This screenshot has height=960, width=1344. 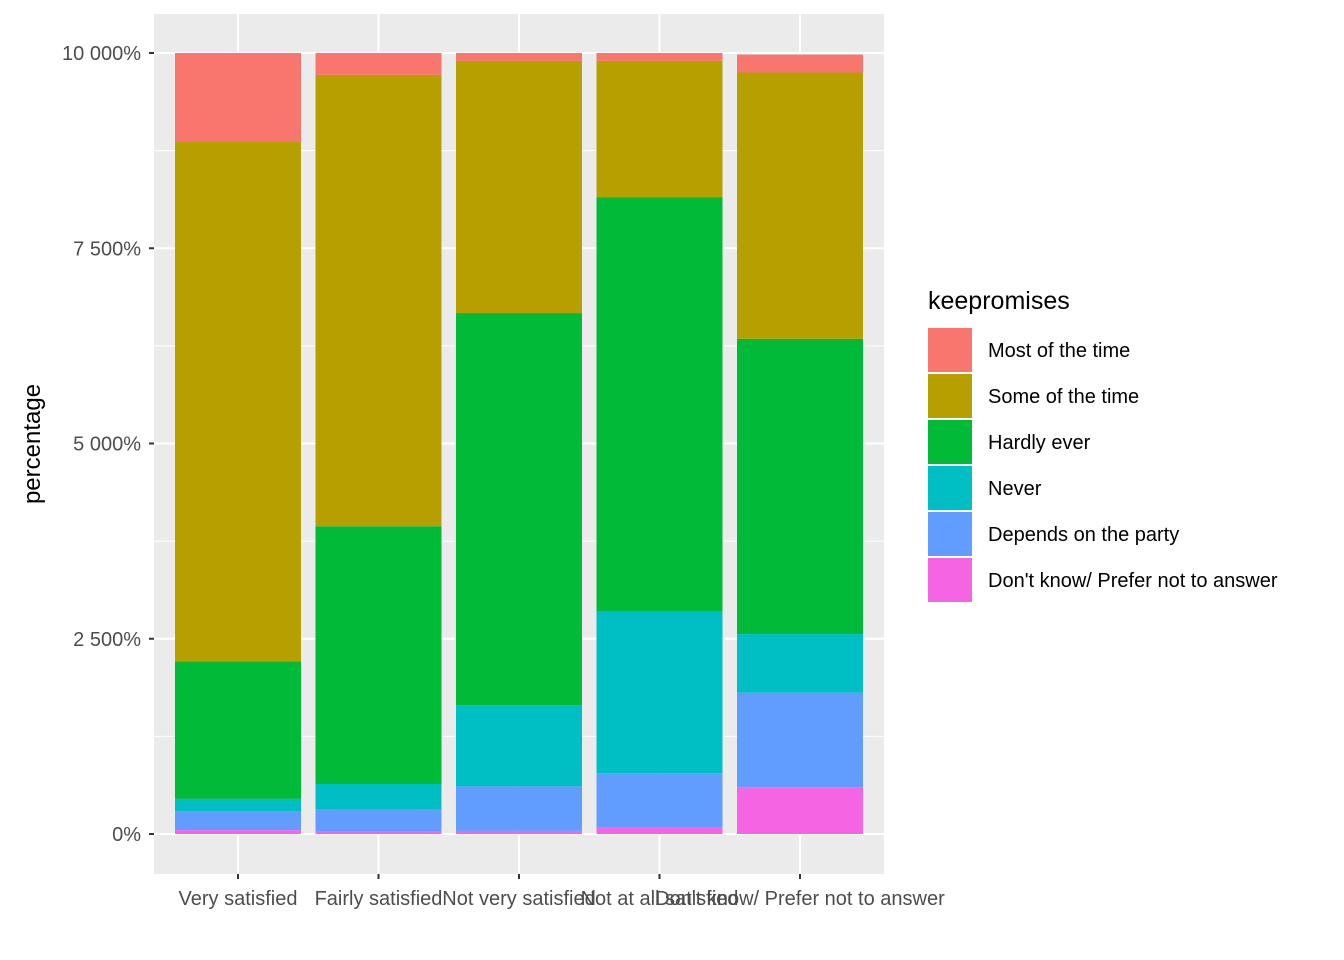 What do you see at coordinates (32, 444) in the screenshot?
I see `y-axis-title: percentage` at bounding box center [32, 444].